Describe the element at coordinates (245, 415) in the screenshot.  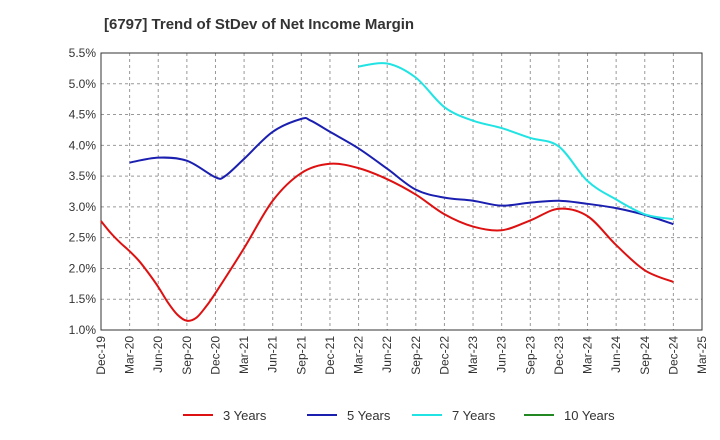
I see `legend-label-3-years: 3 Years` at that location.